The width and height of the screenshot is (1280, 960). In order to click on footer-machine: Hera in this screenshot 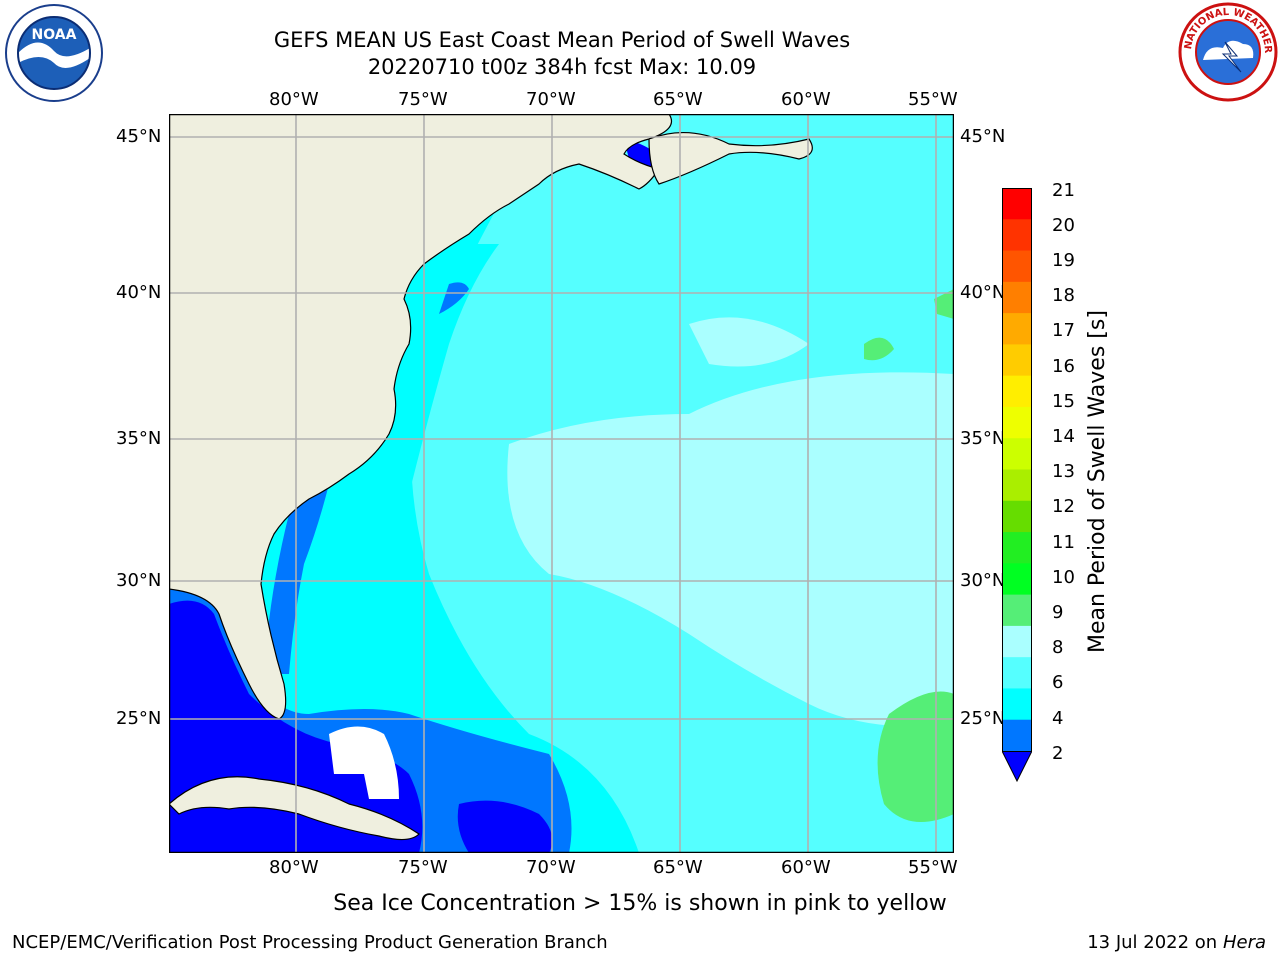, I will do `click(1244, 942)`.